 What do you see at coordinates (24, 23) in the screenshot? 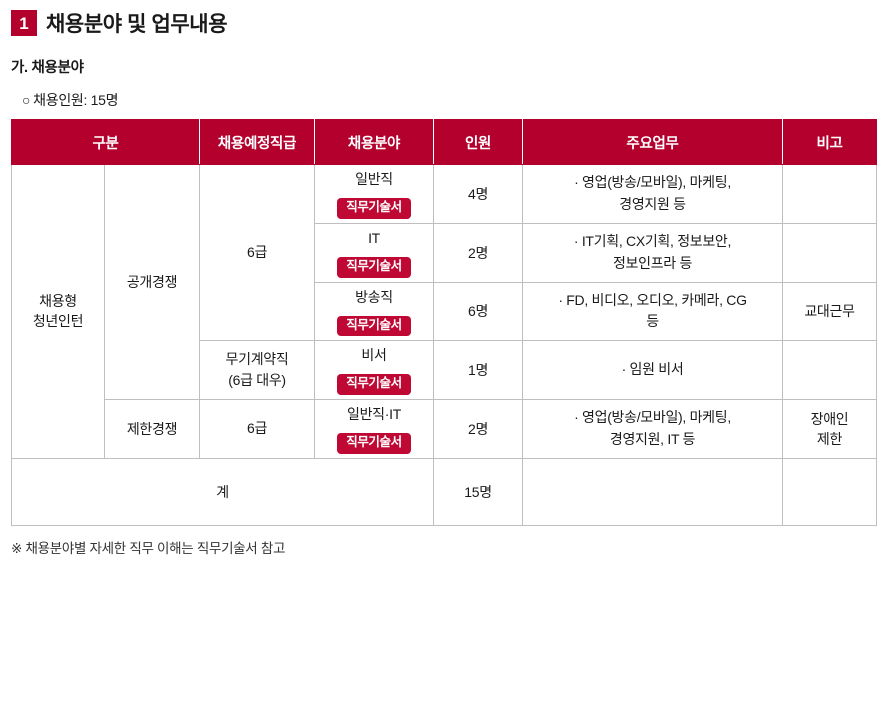
I see `section-number-badge: 1` at bounding box center [24, 23].